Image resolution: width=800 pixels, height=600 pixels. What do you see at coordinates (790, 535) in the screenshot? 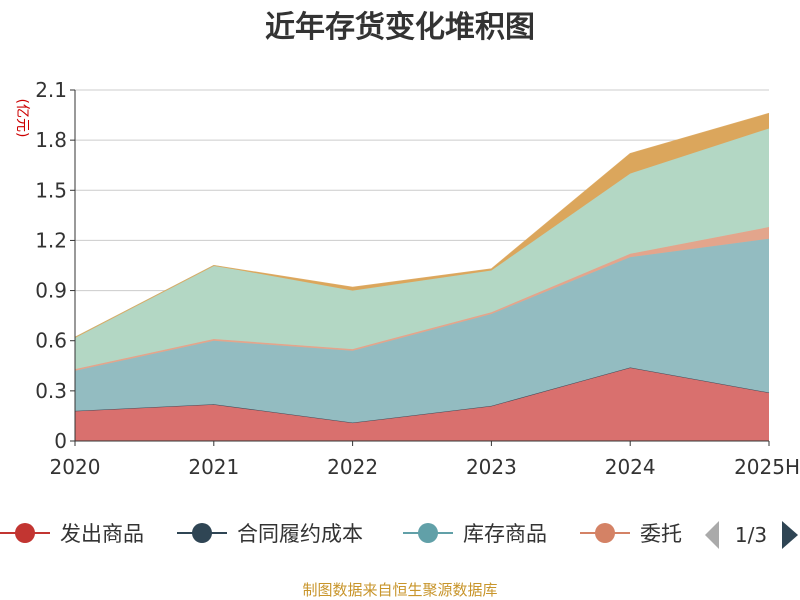
I see `legend-next-page-icon` at bounding box center [790, 535].